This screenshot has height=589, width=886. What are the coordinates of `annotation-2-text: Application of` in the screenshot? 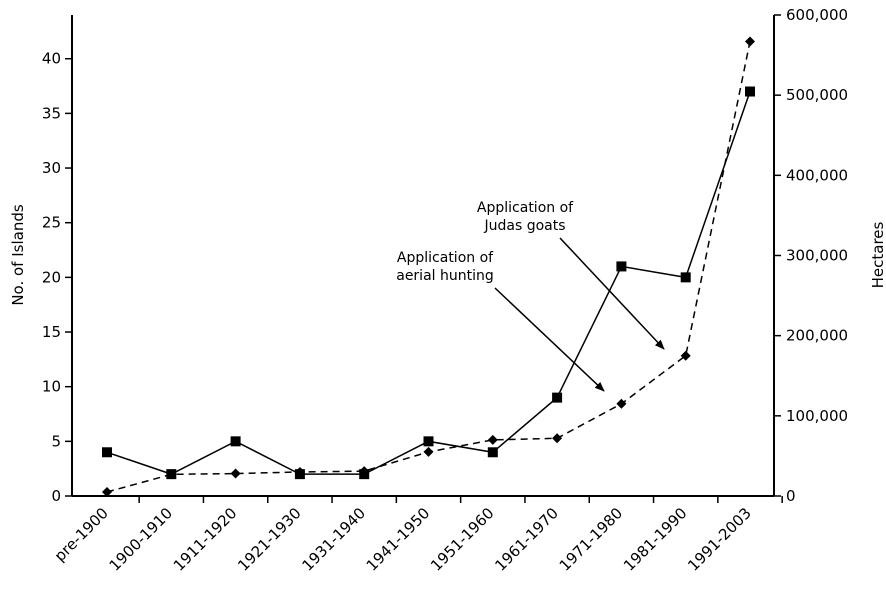 It's located at (525, 208).